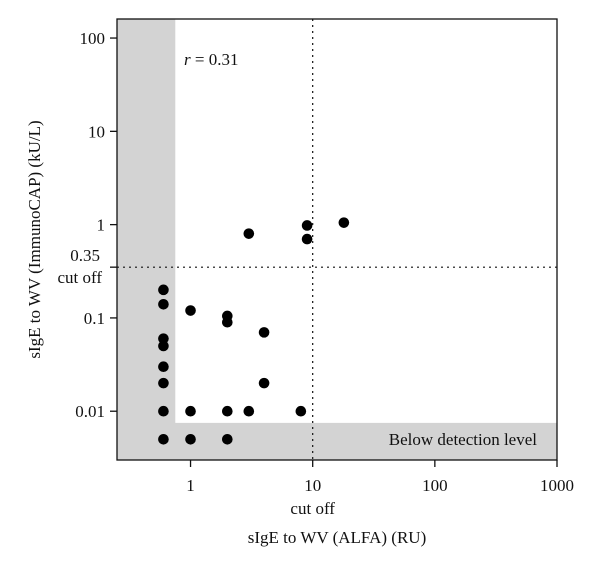 Image resolution: width=600 pixels, height=567 pixels. Describe the element at coordinates (85, 255) in the screenshot. I see `y-cutoff-value-label: 0.35` at that location.